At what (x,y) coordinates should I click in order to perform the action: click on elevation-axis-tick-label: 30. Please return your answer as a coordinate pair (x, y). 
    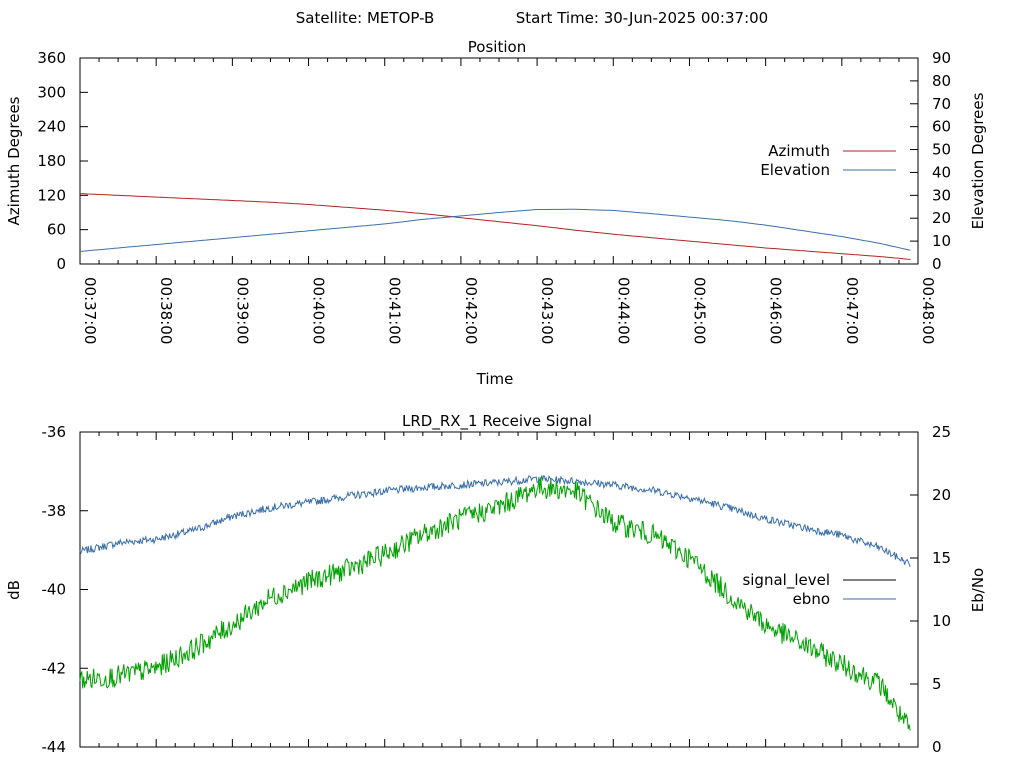
    Looking at the image, I should click on (941, 195).